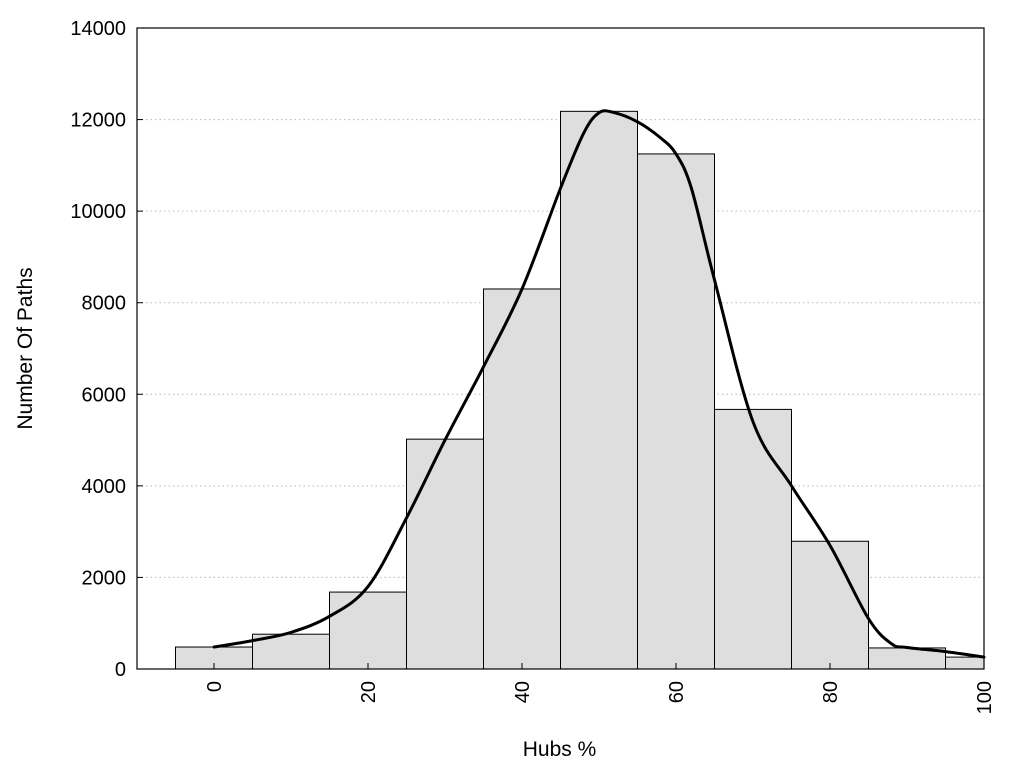 This screenshot has height=768, width=1024. Describe the element at coordinates (98, 212) in the screenshot. I see `y-tick-label: 10000` at that location.